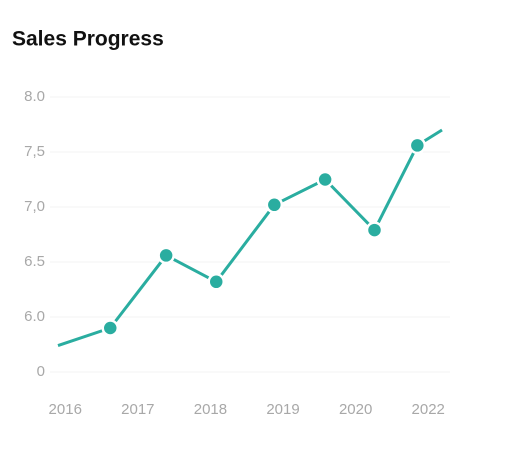 This screenshot has height=462, width=506. I want to click on chart-title: Sales Progress, so click(88, 39).